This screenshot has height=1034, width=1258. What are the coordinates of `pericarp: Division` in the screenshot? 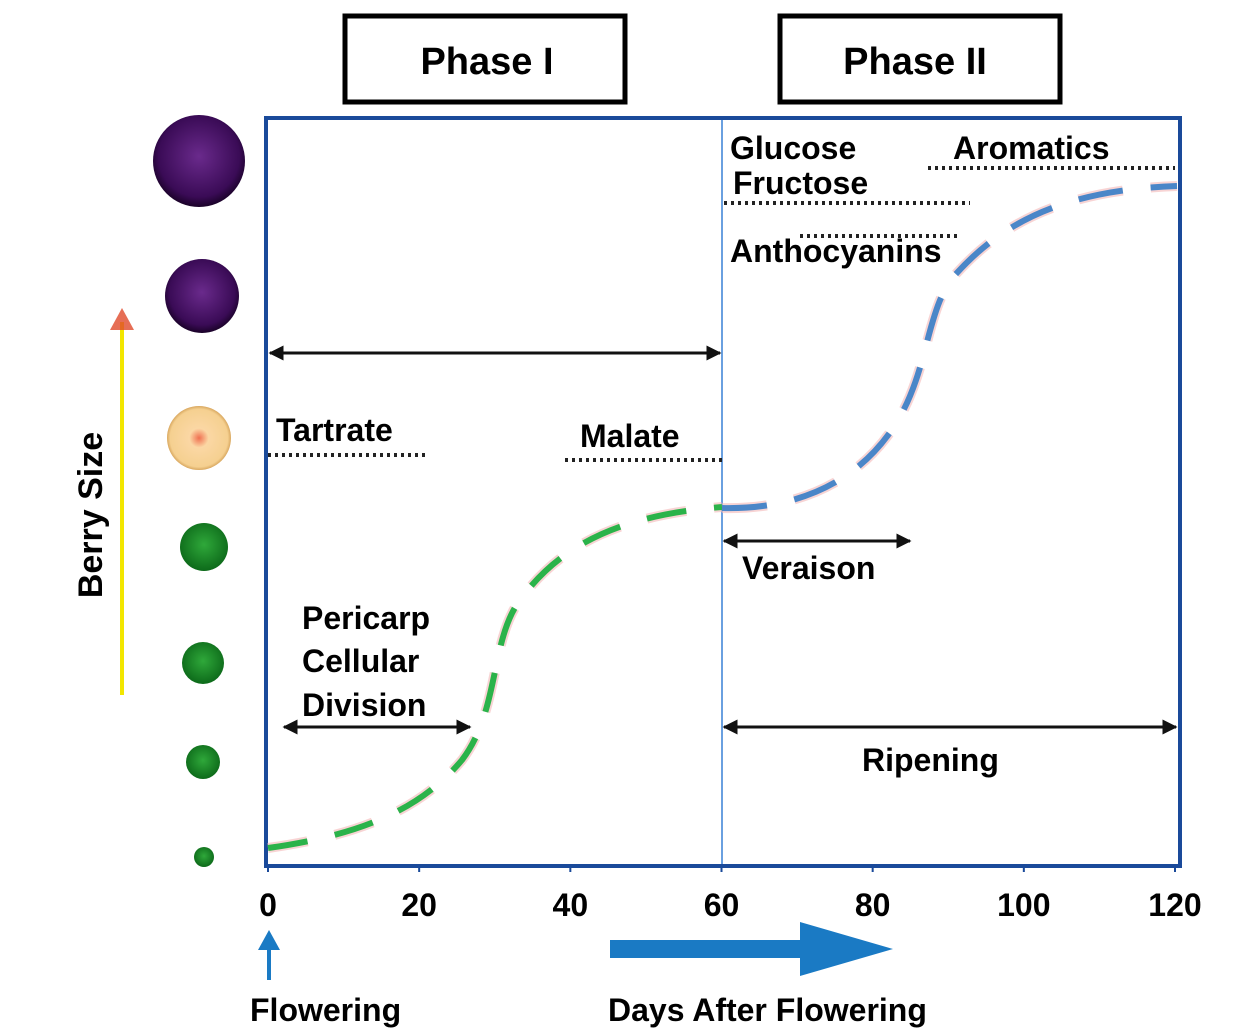 It's located at (364, 705).